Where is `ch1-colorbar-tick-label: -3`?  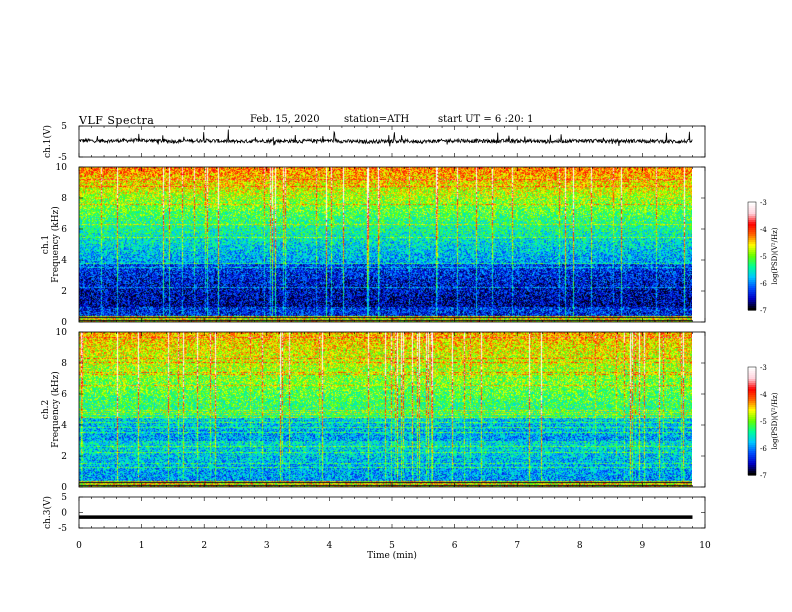 ch1-colorbar-tick-label: -3 is located at coordinates (763, 203).